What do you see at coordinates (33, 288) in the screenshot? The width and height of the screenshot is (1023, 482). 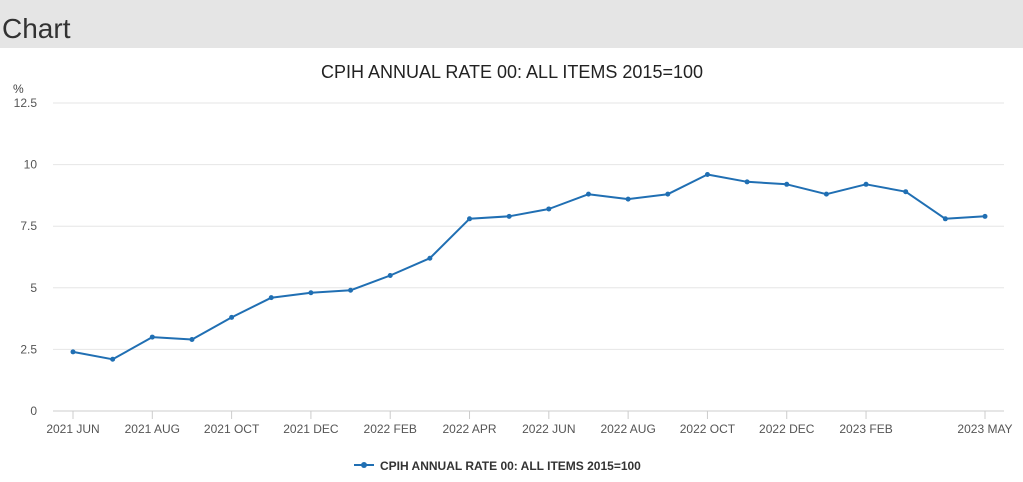 I see `y-tick-label: 5` at bounding box center [33, 288].